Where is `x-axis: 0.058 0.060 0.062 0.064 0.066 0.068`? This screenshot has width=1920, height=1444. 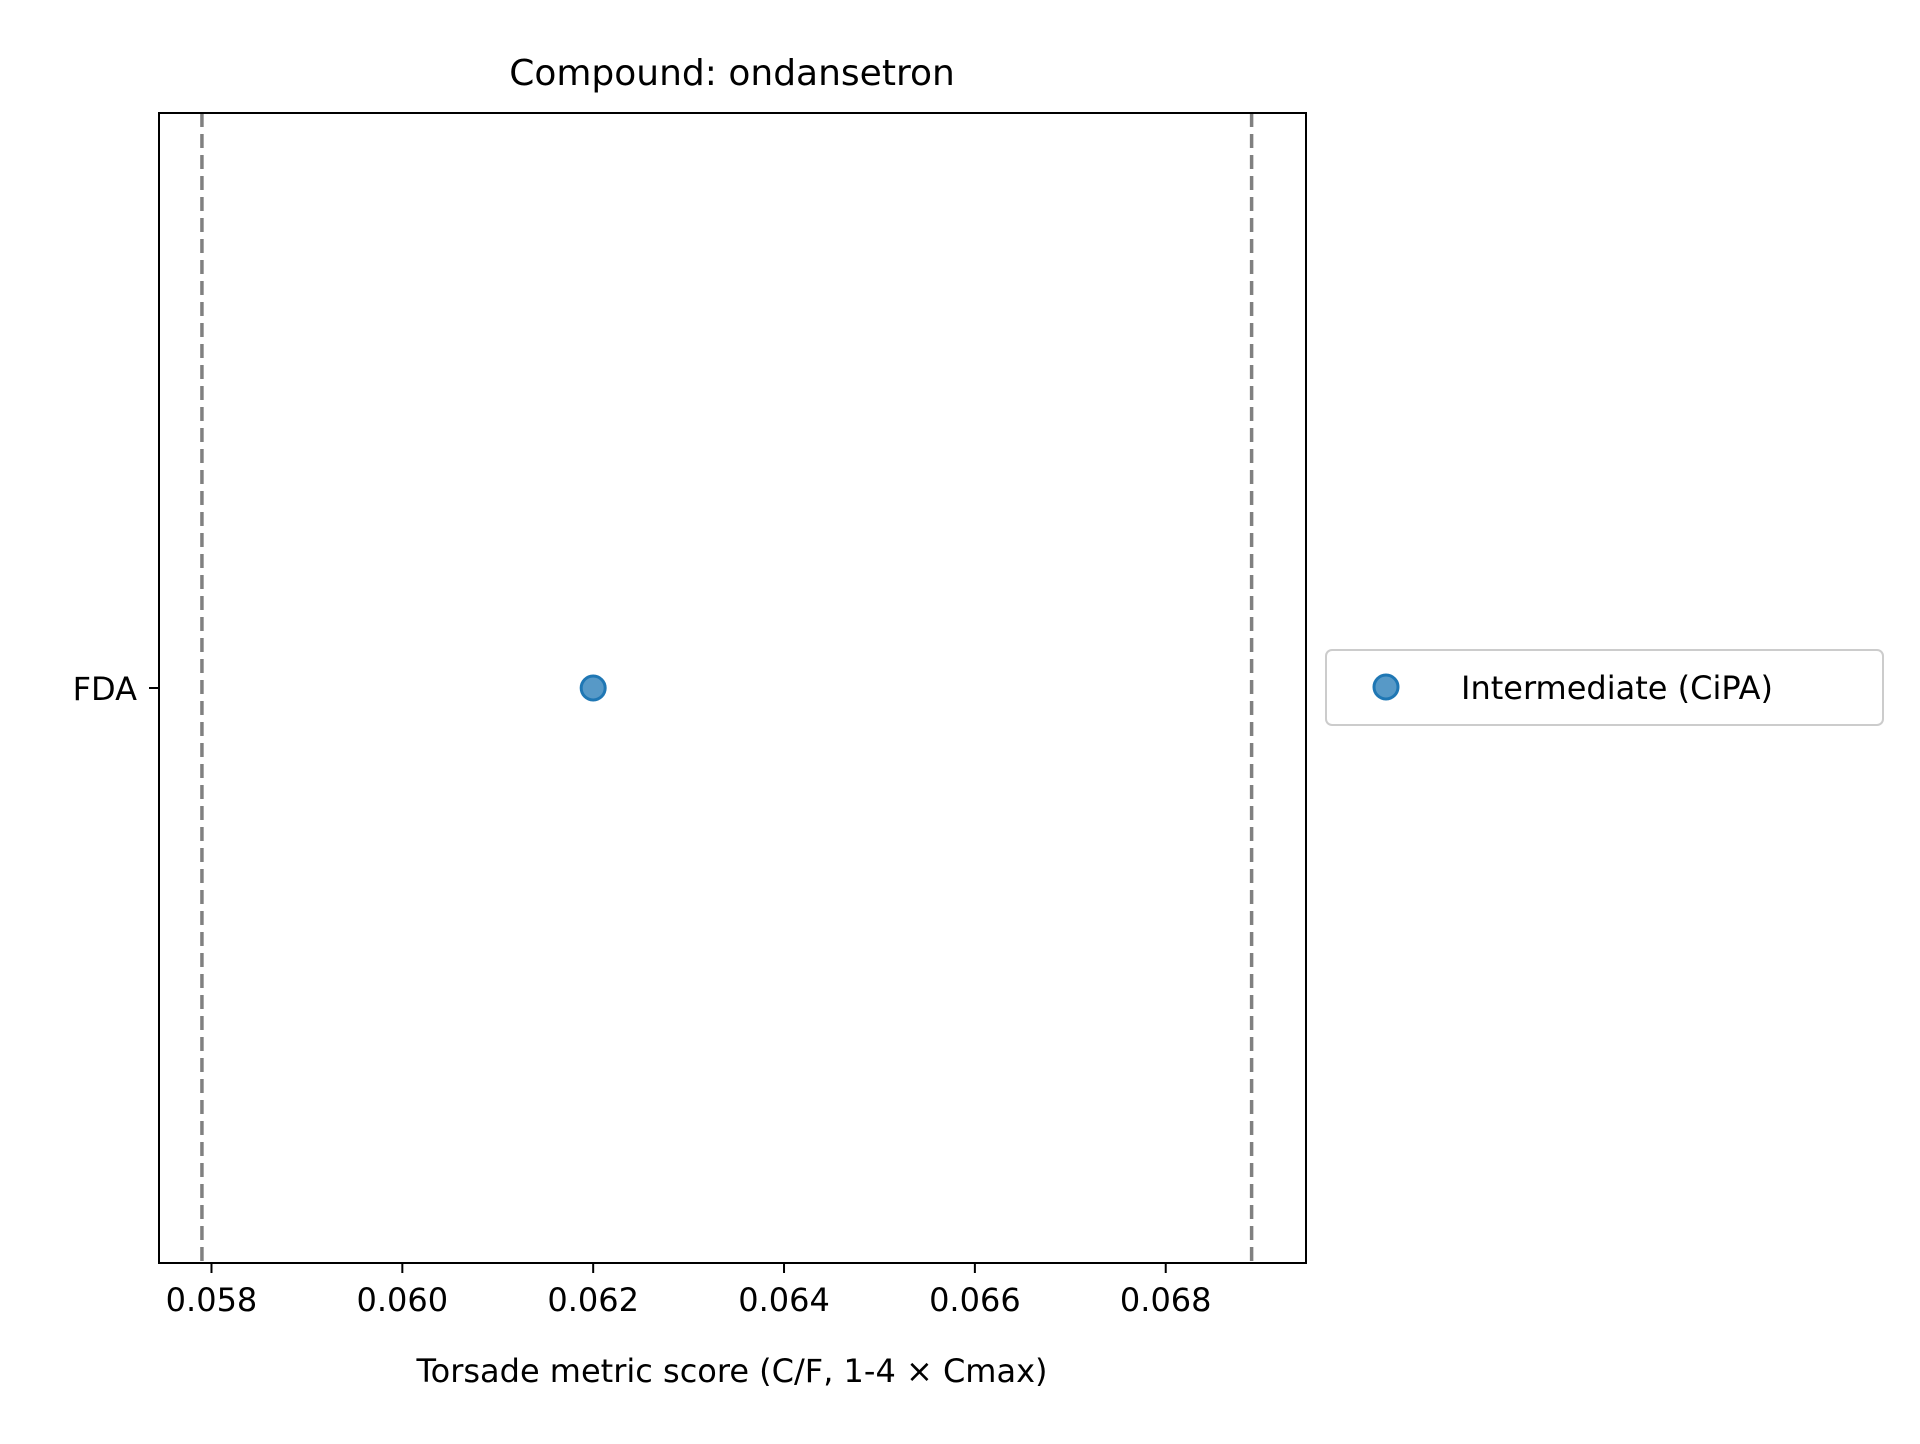
x-axis: 0.058 0.060 0.062 0.064 0.066 0.068 is located at coordinates (689, 1291).